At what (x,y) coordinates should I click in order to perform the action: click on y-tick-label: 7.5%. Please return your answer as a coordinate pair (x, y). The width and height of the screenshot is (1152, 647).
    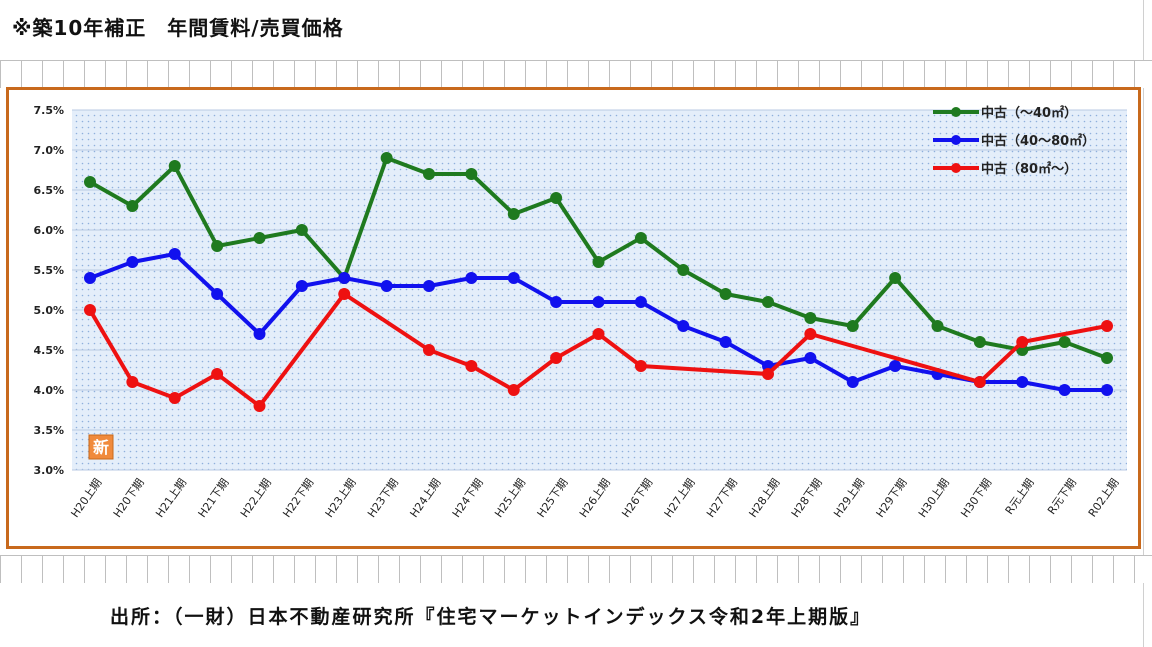
    Looking at the image, I should click on (48, 110).